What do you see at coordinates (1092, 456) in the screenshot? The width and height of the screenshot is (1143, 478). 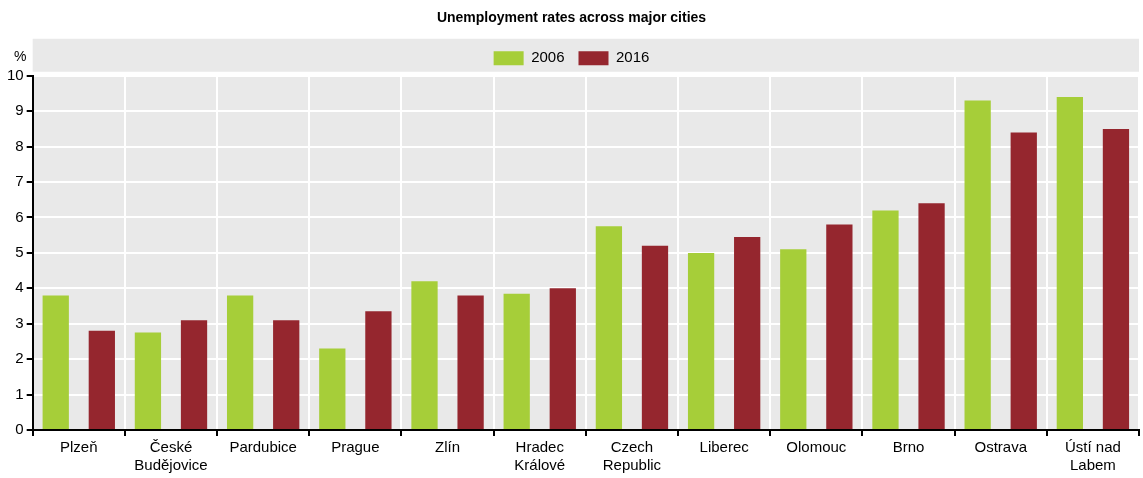 I see `x-tick-label: Ústí nad Labem` at bounding box center [1092, 456].